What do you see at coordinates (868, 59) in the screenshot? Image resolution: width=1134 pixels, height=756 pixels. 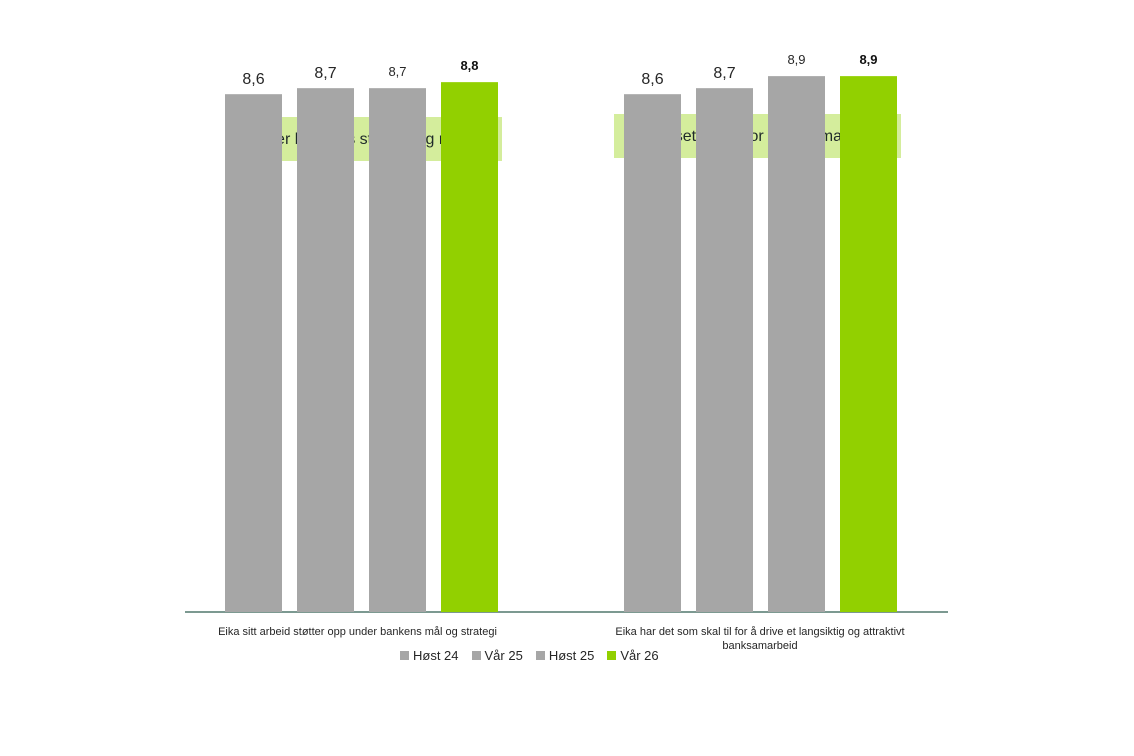 I see `data-label-2-4: 8,9` at bounding box center [868, 59].